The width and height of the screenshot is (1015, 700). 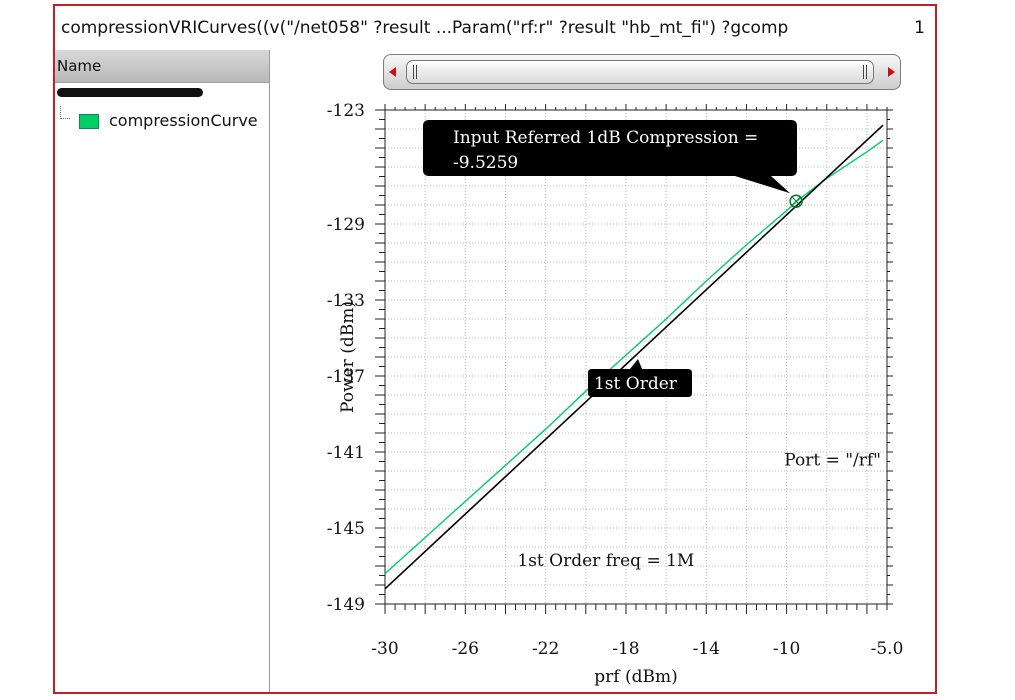 I want to click on y-tick-label: -149, so click(x=346, y=605).